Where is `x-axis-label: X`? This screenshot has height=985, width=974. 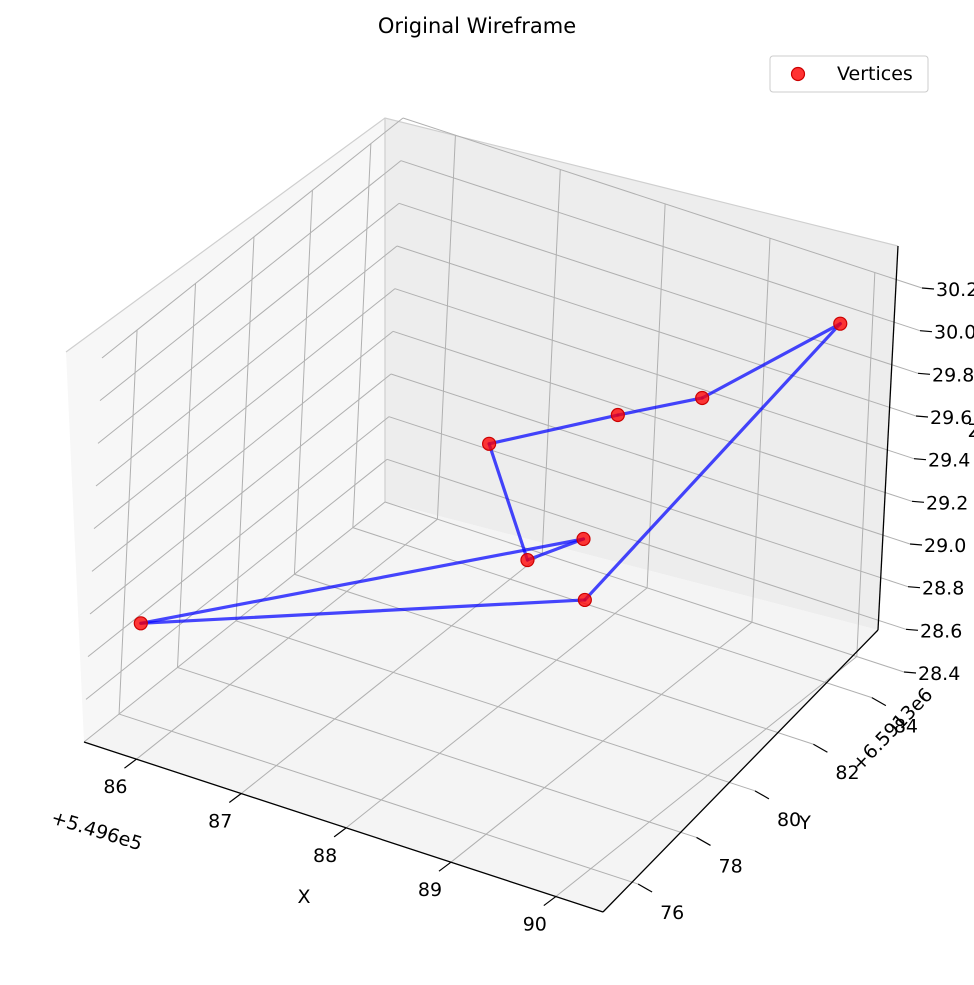 x-axis-label: X is located at coordinates (303, 897).